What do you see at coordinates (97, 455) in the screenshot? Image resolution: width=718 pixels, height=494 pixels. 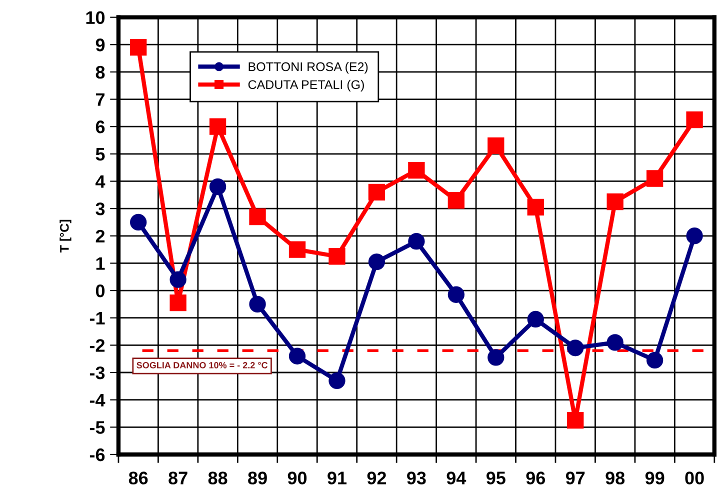 I see `y-tick-label: -6` at bounding box center [97, 455].